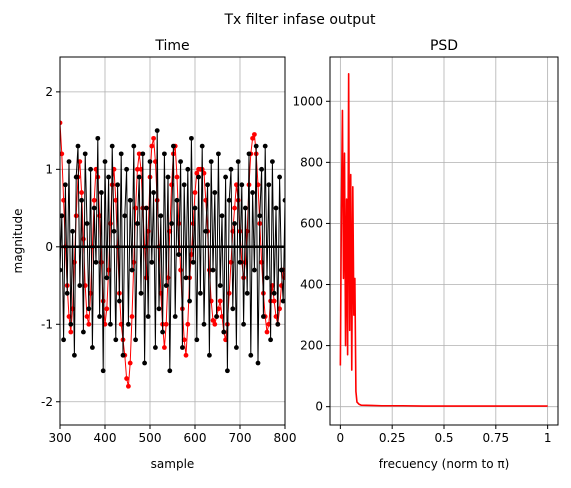 Image resolution: width=571 pixels, height=488 pixels. I want to click on time-y-tick-label: 1, so click(49, 169).